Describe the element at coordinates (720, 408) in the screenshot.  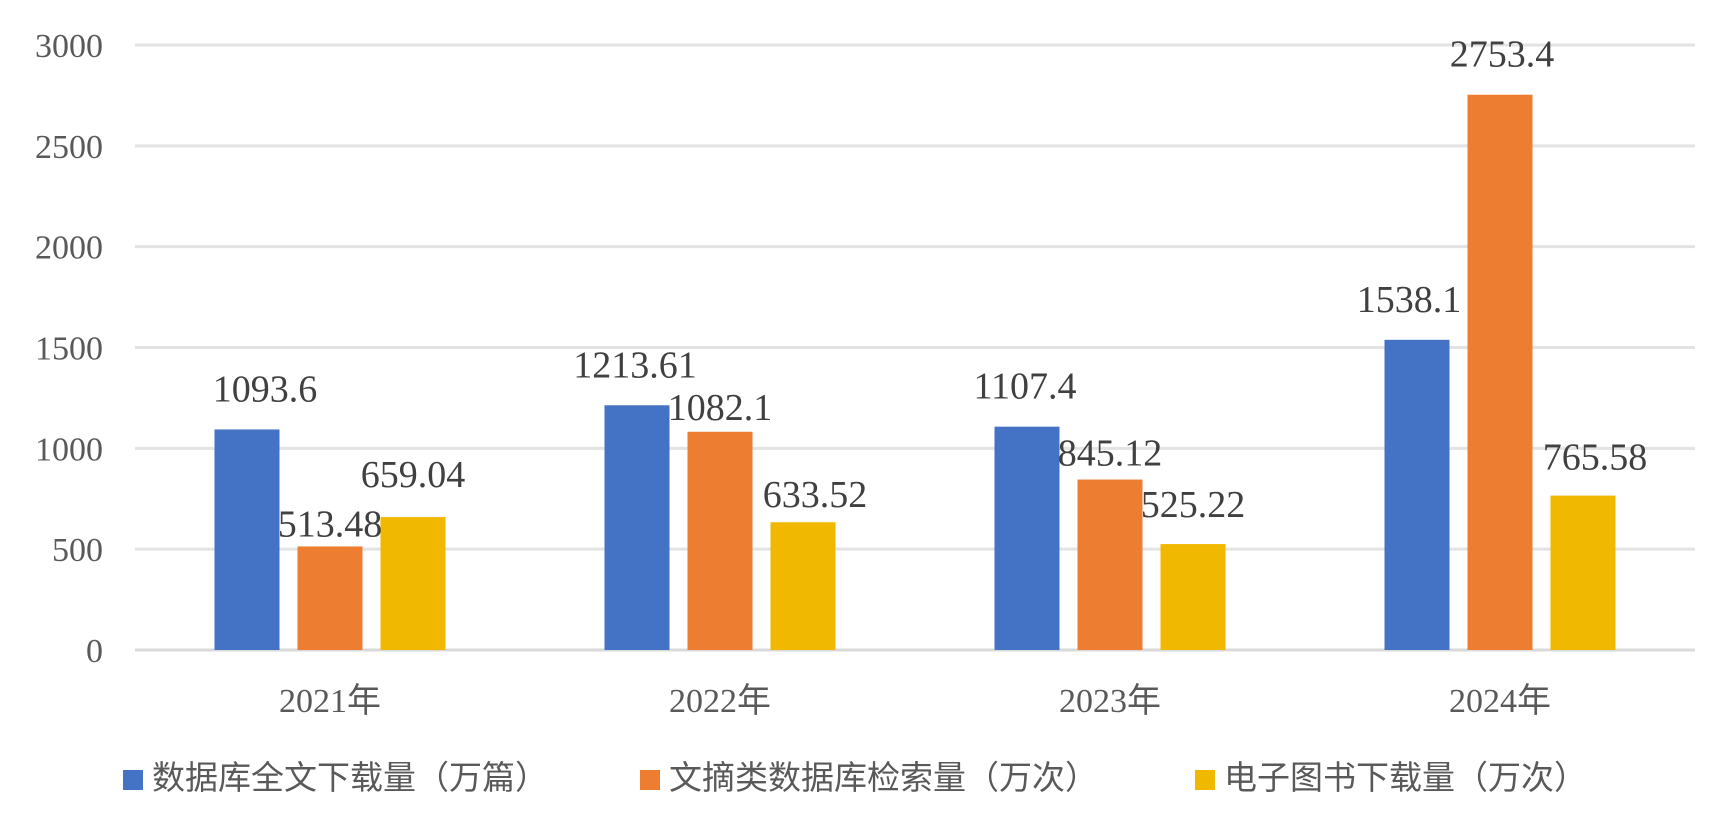
I see `data-label: 1082.1` at that location.